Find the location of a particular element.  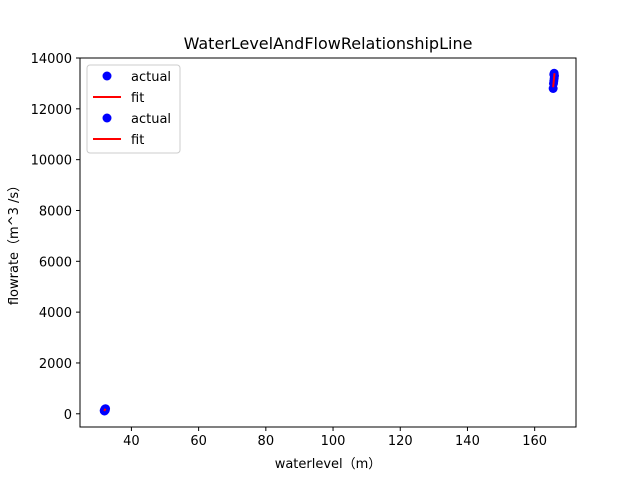

y-tick-label: 2000 is located at coordinates (55, 364).